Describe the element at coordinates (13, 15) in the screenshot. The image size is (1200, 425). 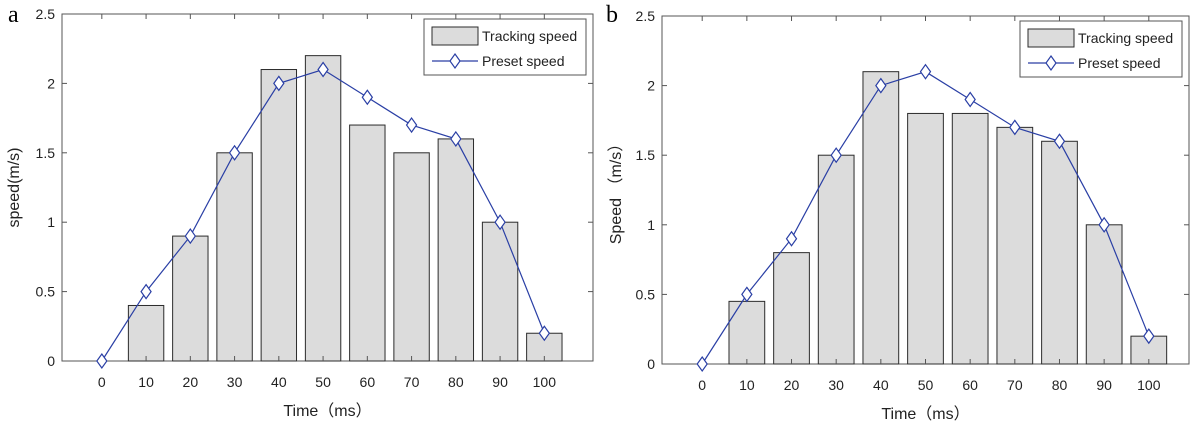
I see `panel-label: a` at that location.